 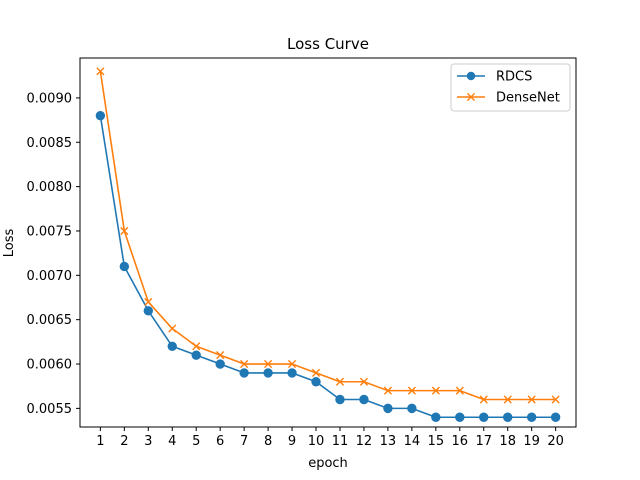 What do you see at coordinates (460, 441) in the screenshot?
I see `x-tick-label: 16` at bounding box center [460, 441].